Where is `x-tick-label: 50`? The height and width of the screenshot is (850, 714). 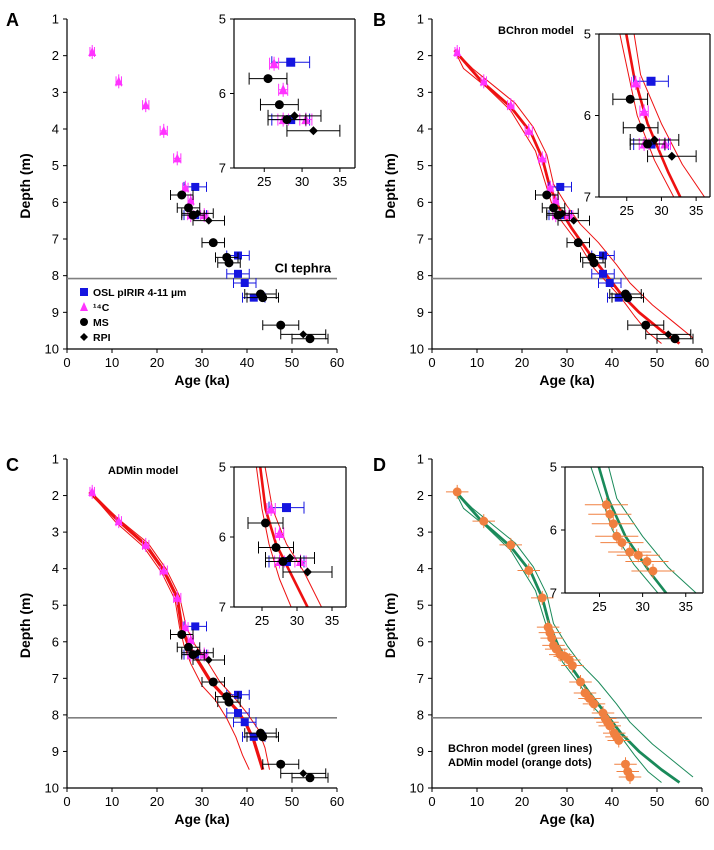 x-tick-label: 50 is located at coordinates (292, 801).